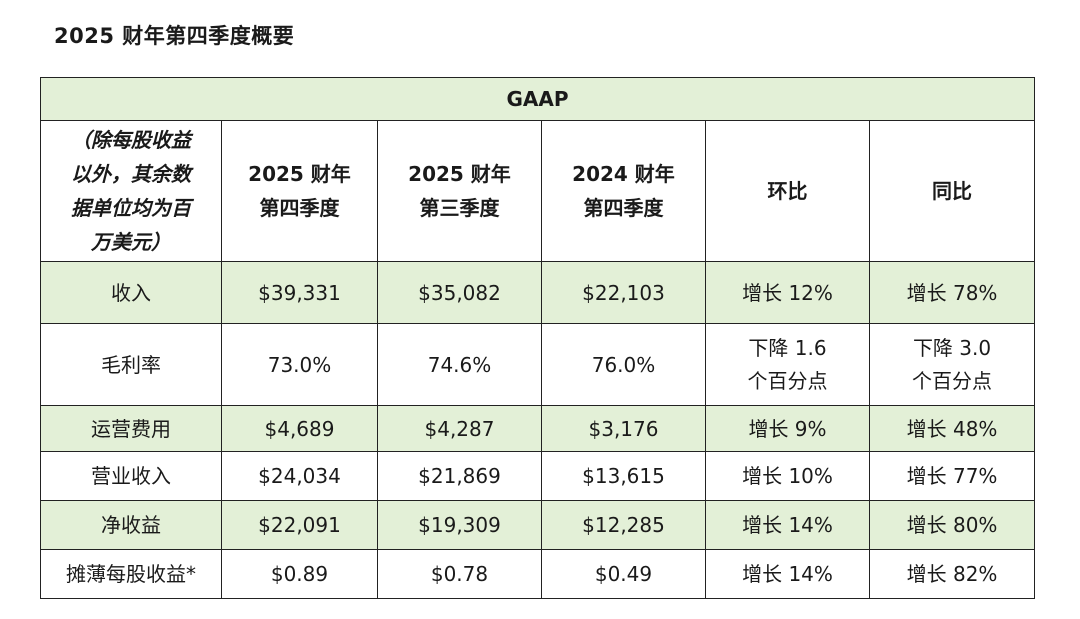  I want to click on row-label: 运营费用, so click(131, 428).